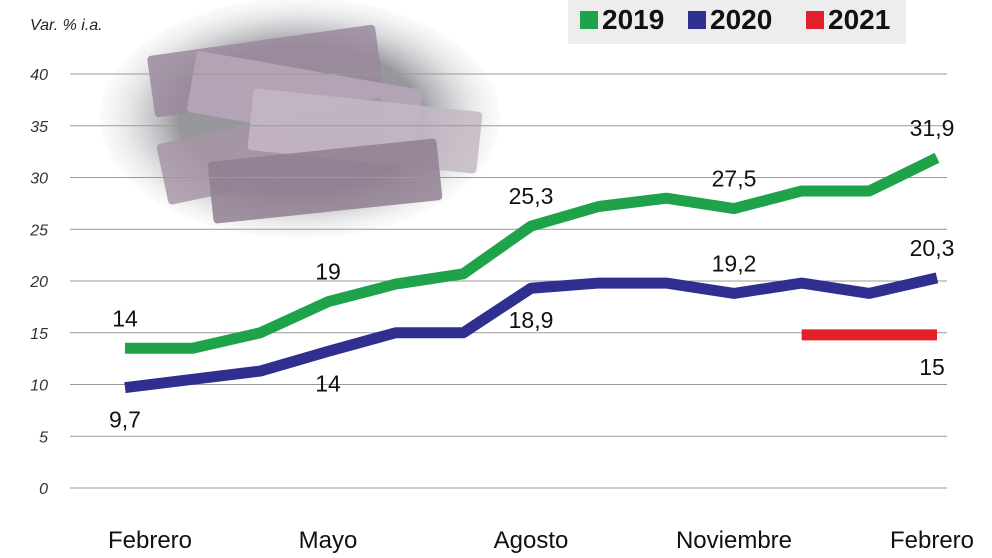  I want to click on legend-item-2021: 2021, so click(848, 19).